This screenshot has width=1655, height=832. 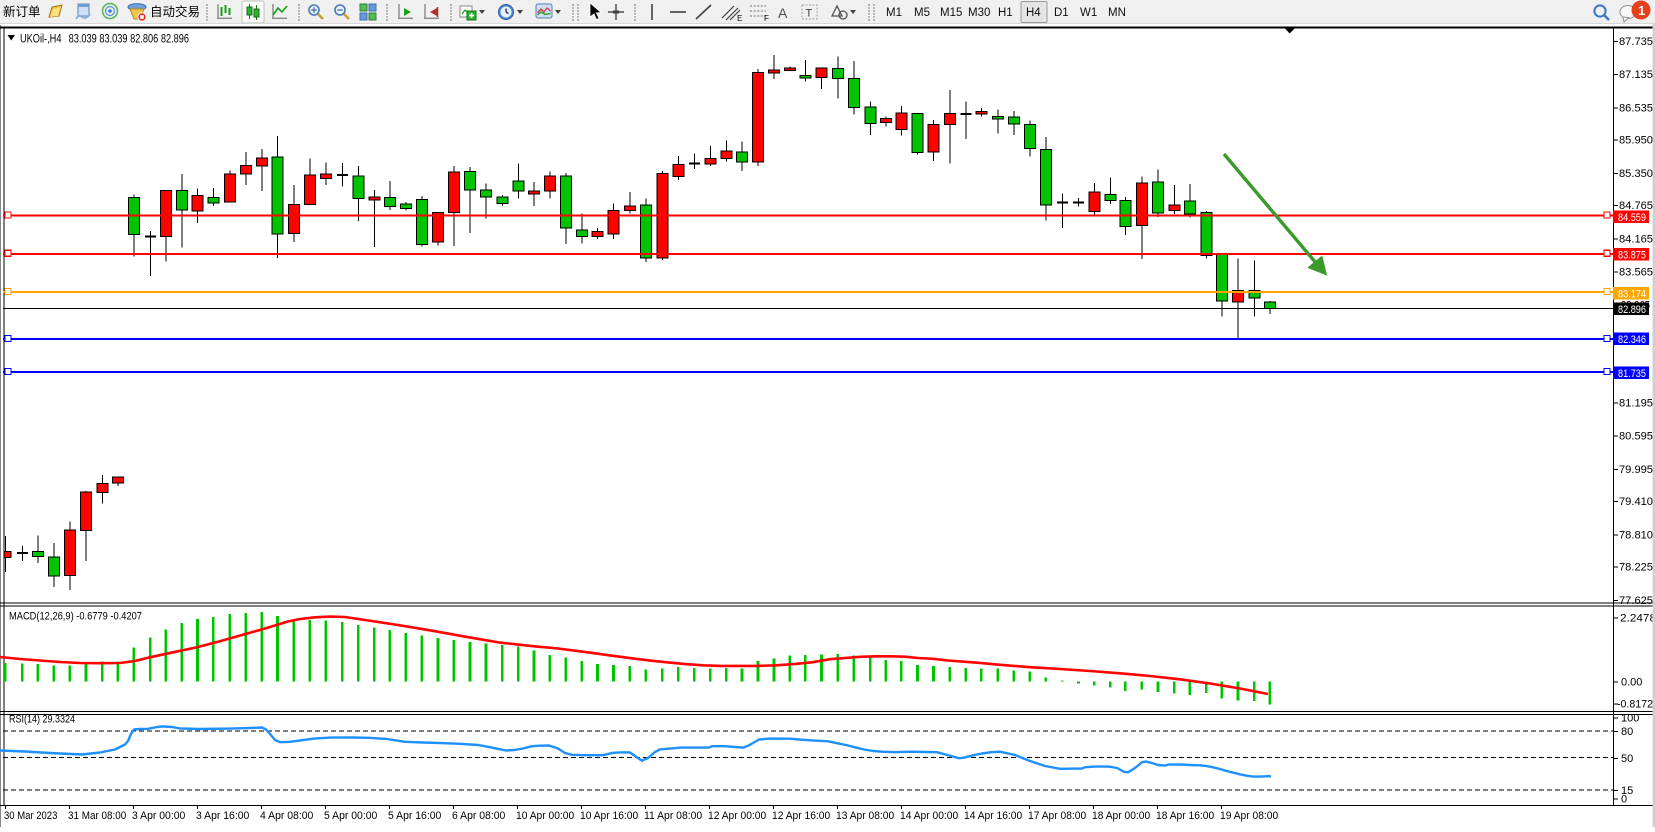 What do you see at coordinates (1632, 218) in the screenshot?
I see `svg-text: 84.559` at bounding box center [1632, 218].